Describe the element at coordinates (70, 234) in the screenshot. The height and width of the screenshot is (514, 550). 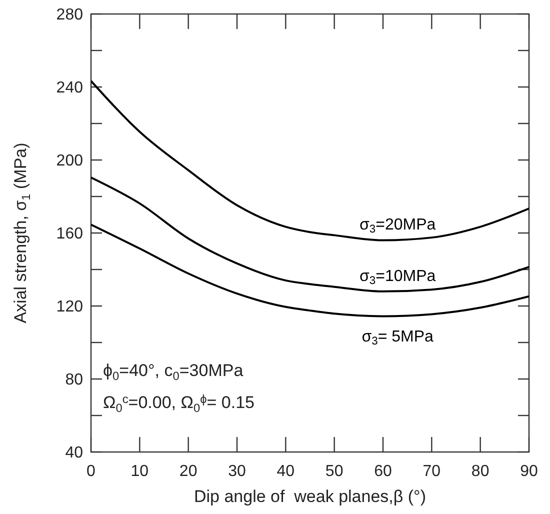
I see `y-tick-label: 160` at that location.